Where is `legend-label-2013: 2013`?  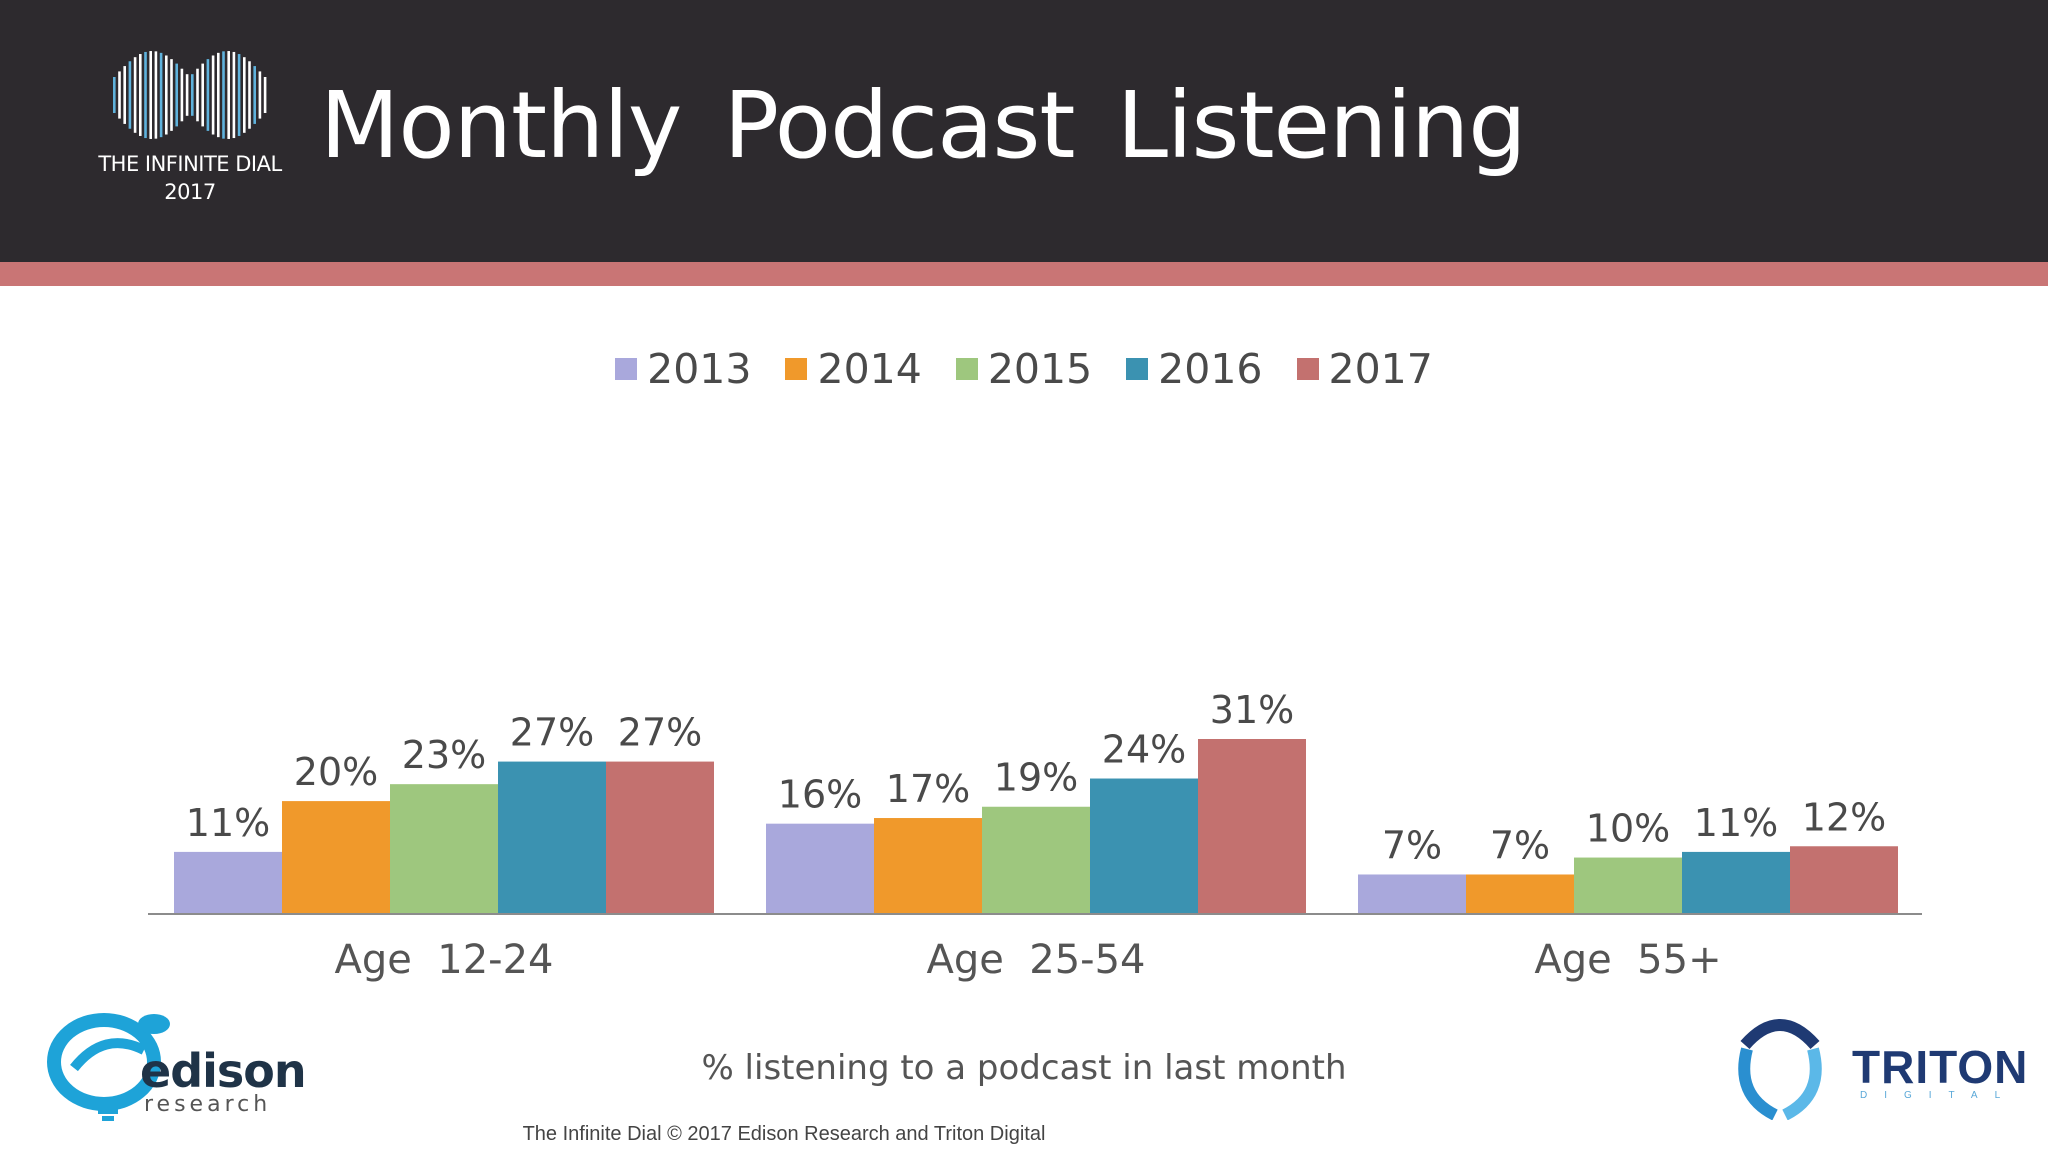 legend-label-2013: 2013 is located at coordinates (699, 369).